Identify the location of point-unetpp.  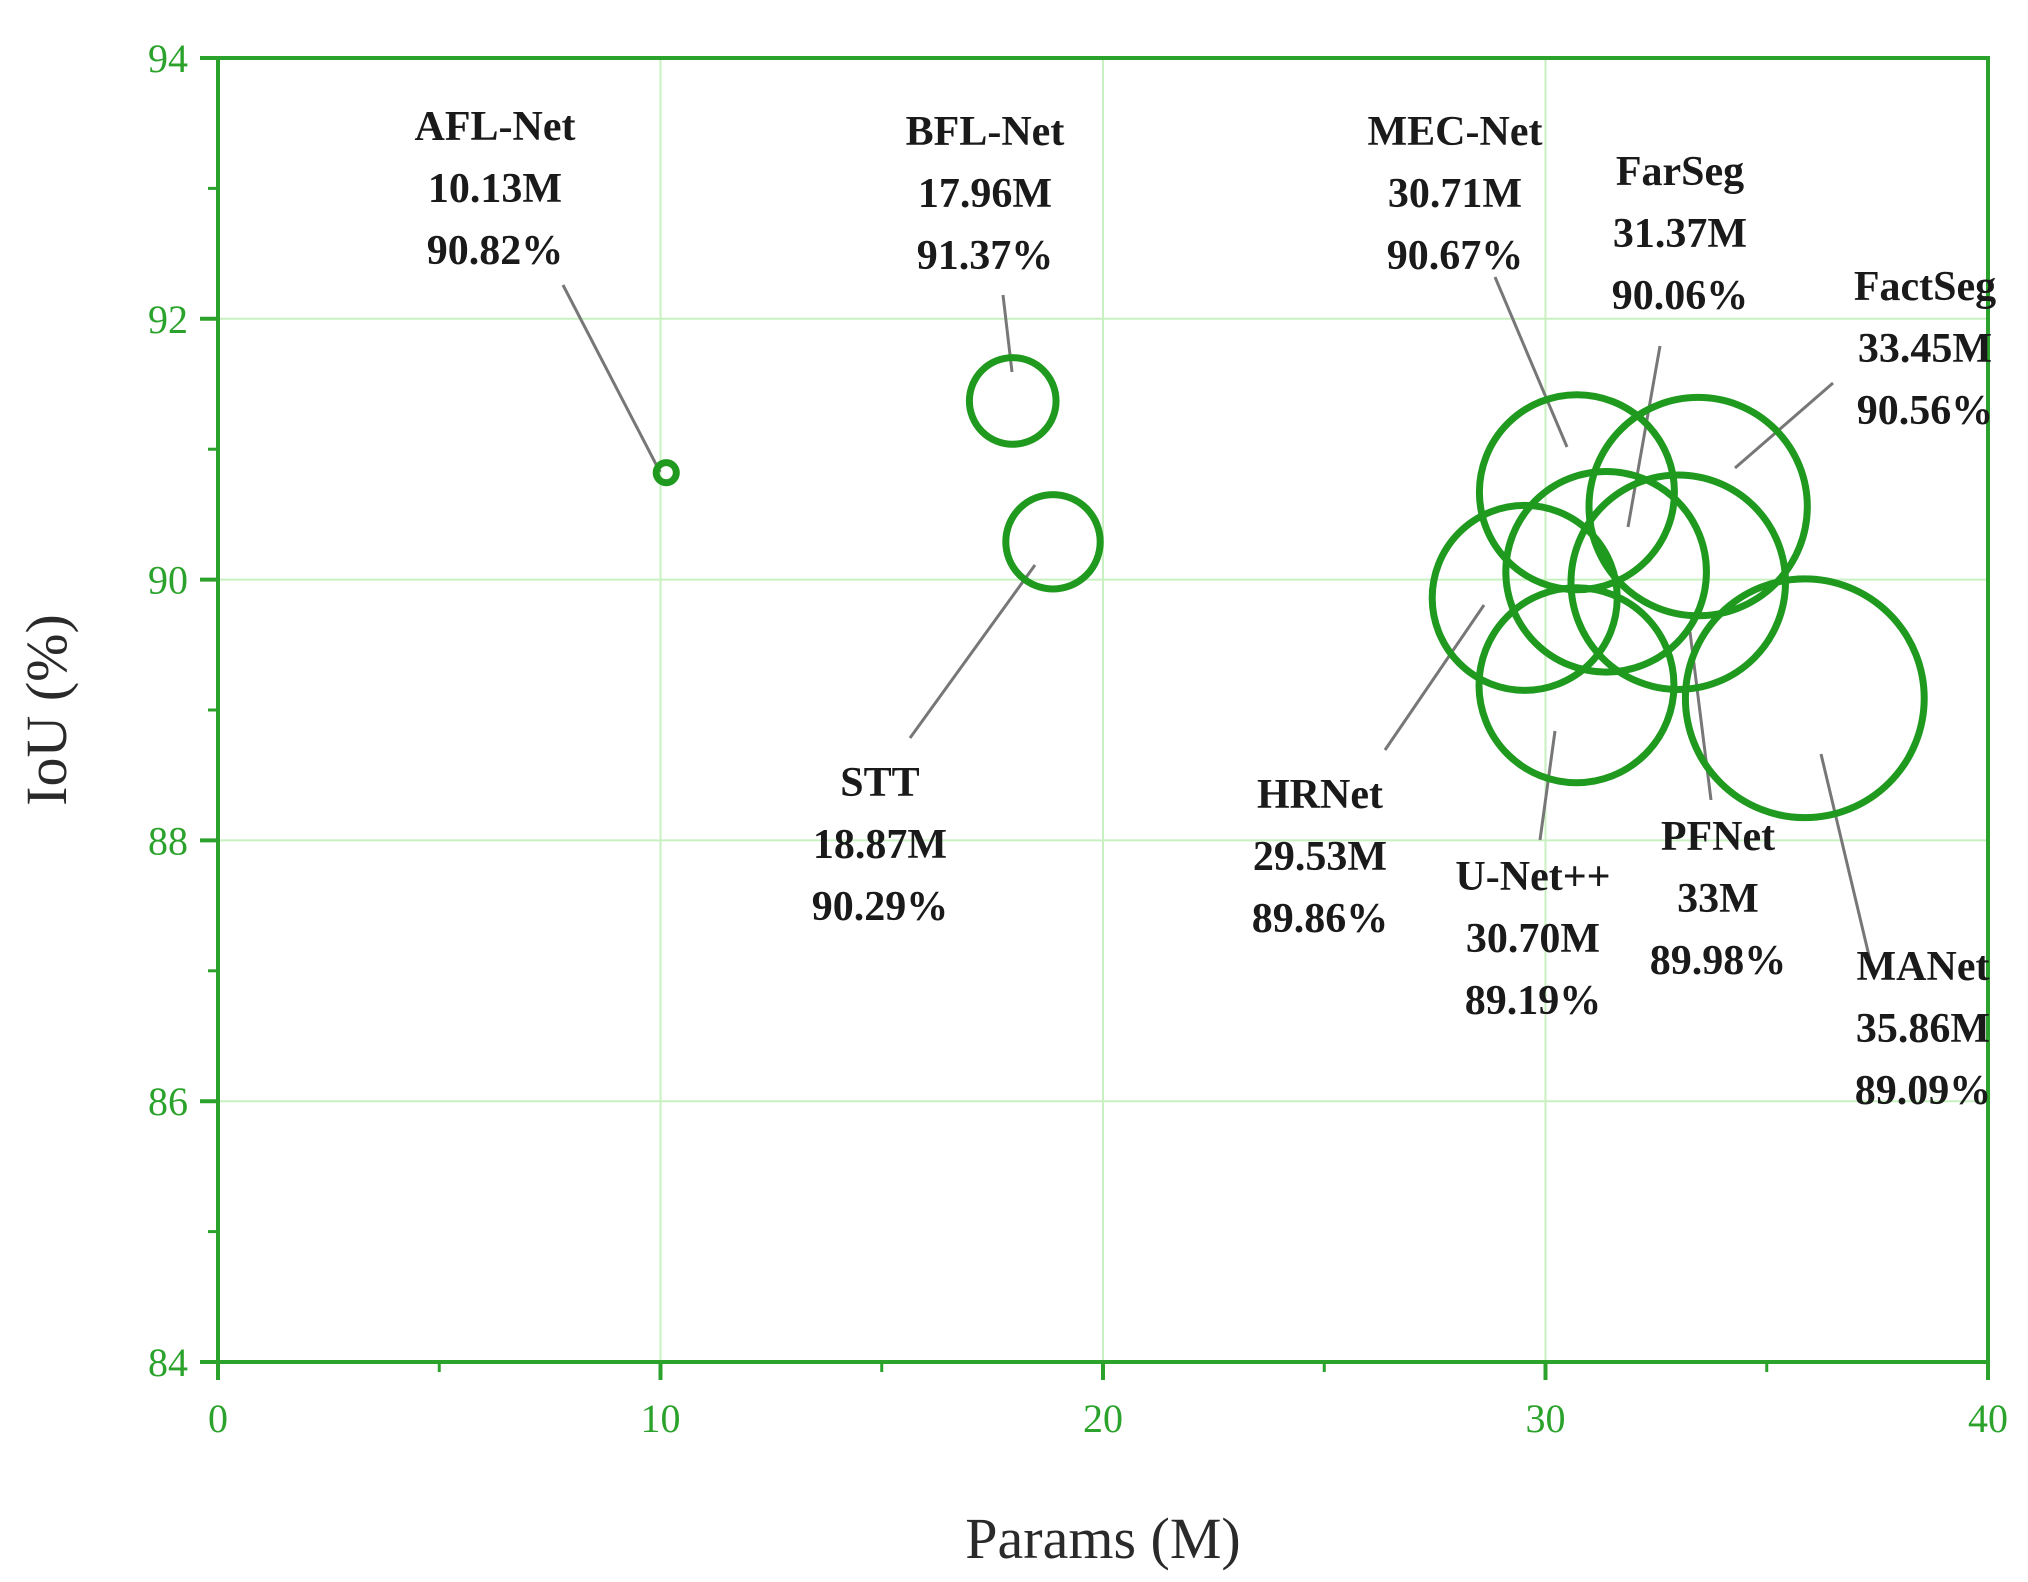
(1576, 685).